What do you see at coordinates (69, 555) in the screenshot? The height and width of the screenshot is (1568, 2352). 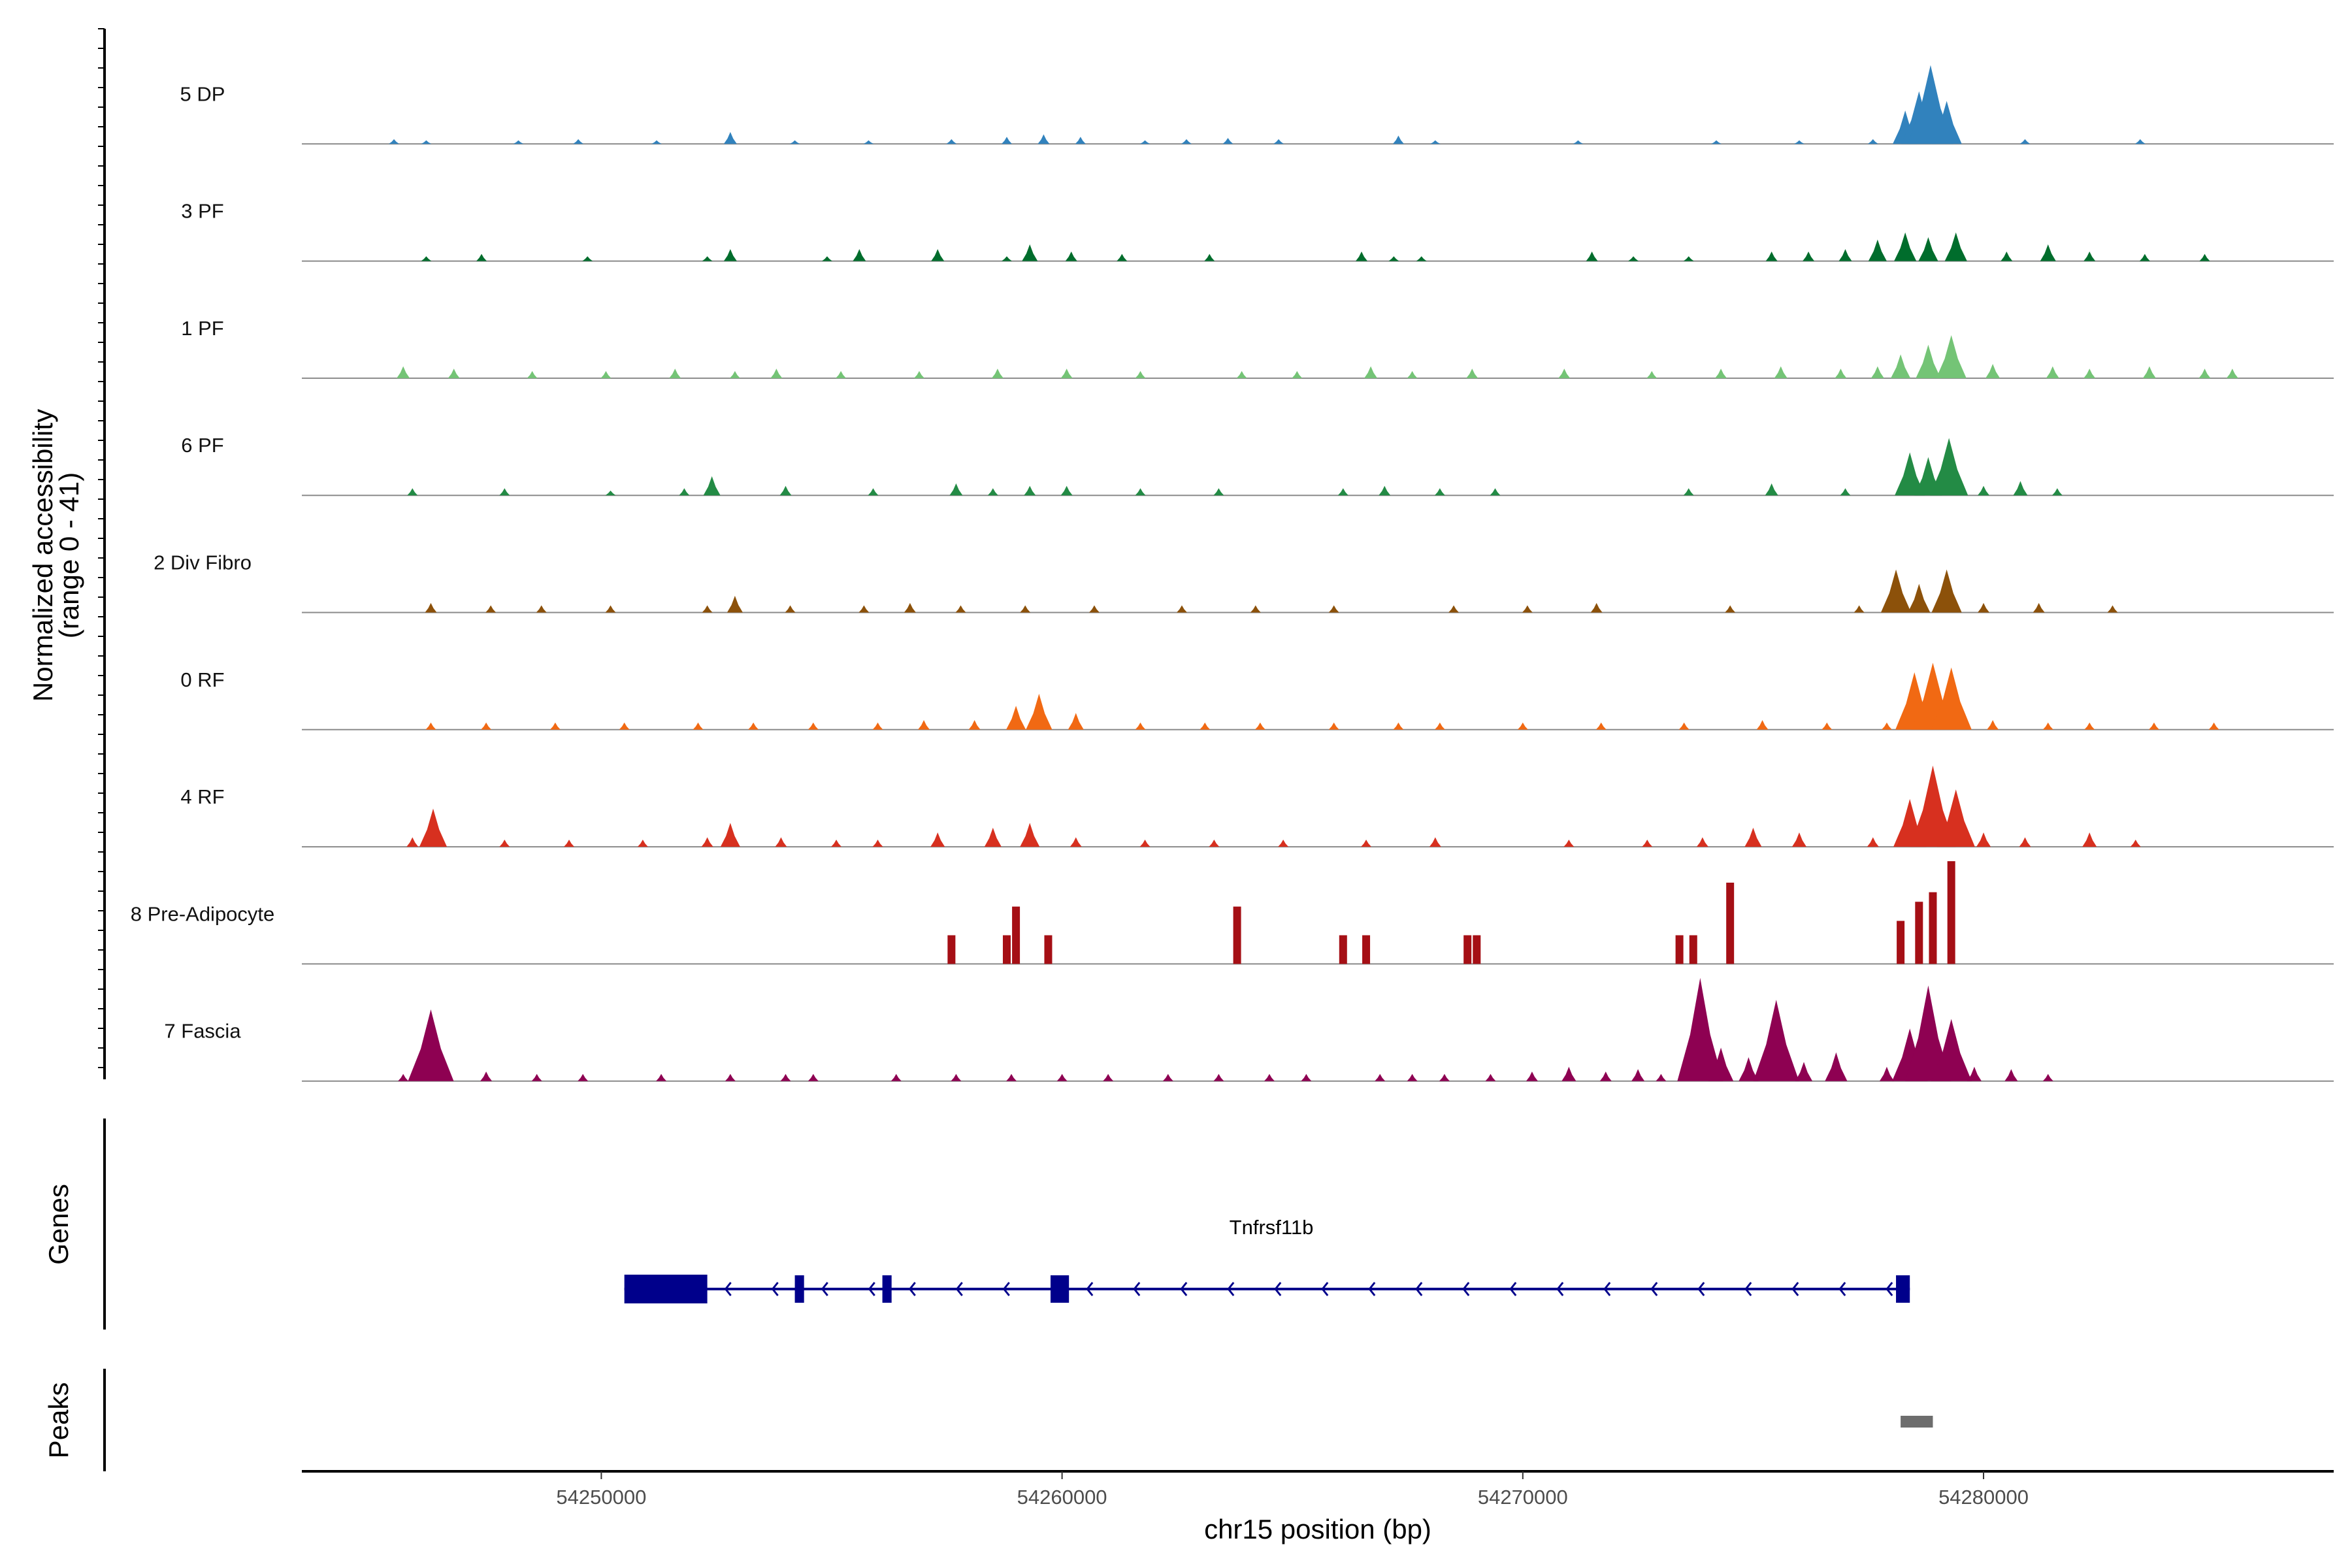 I see `y-axis-subtitle: (range 0 - 41)` at bounding box center [69, 555].